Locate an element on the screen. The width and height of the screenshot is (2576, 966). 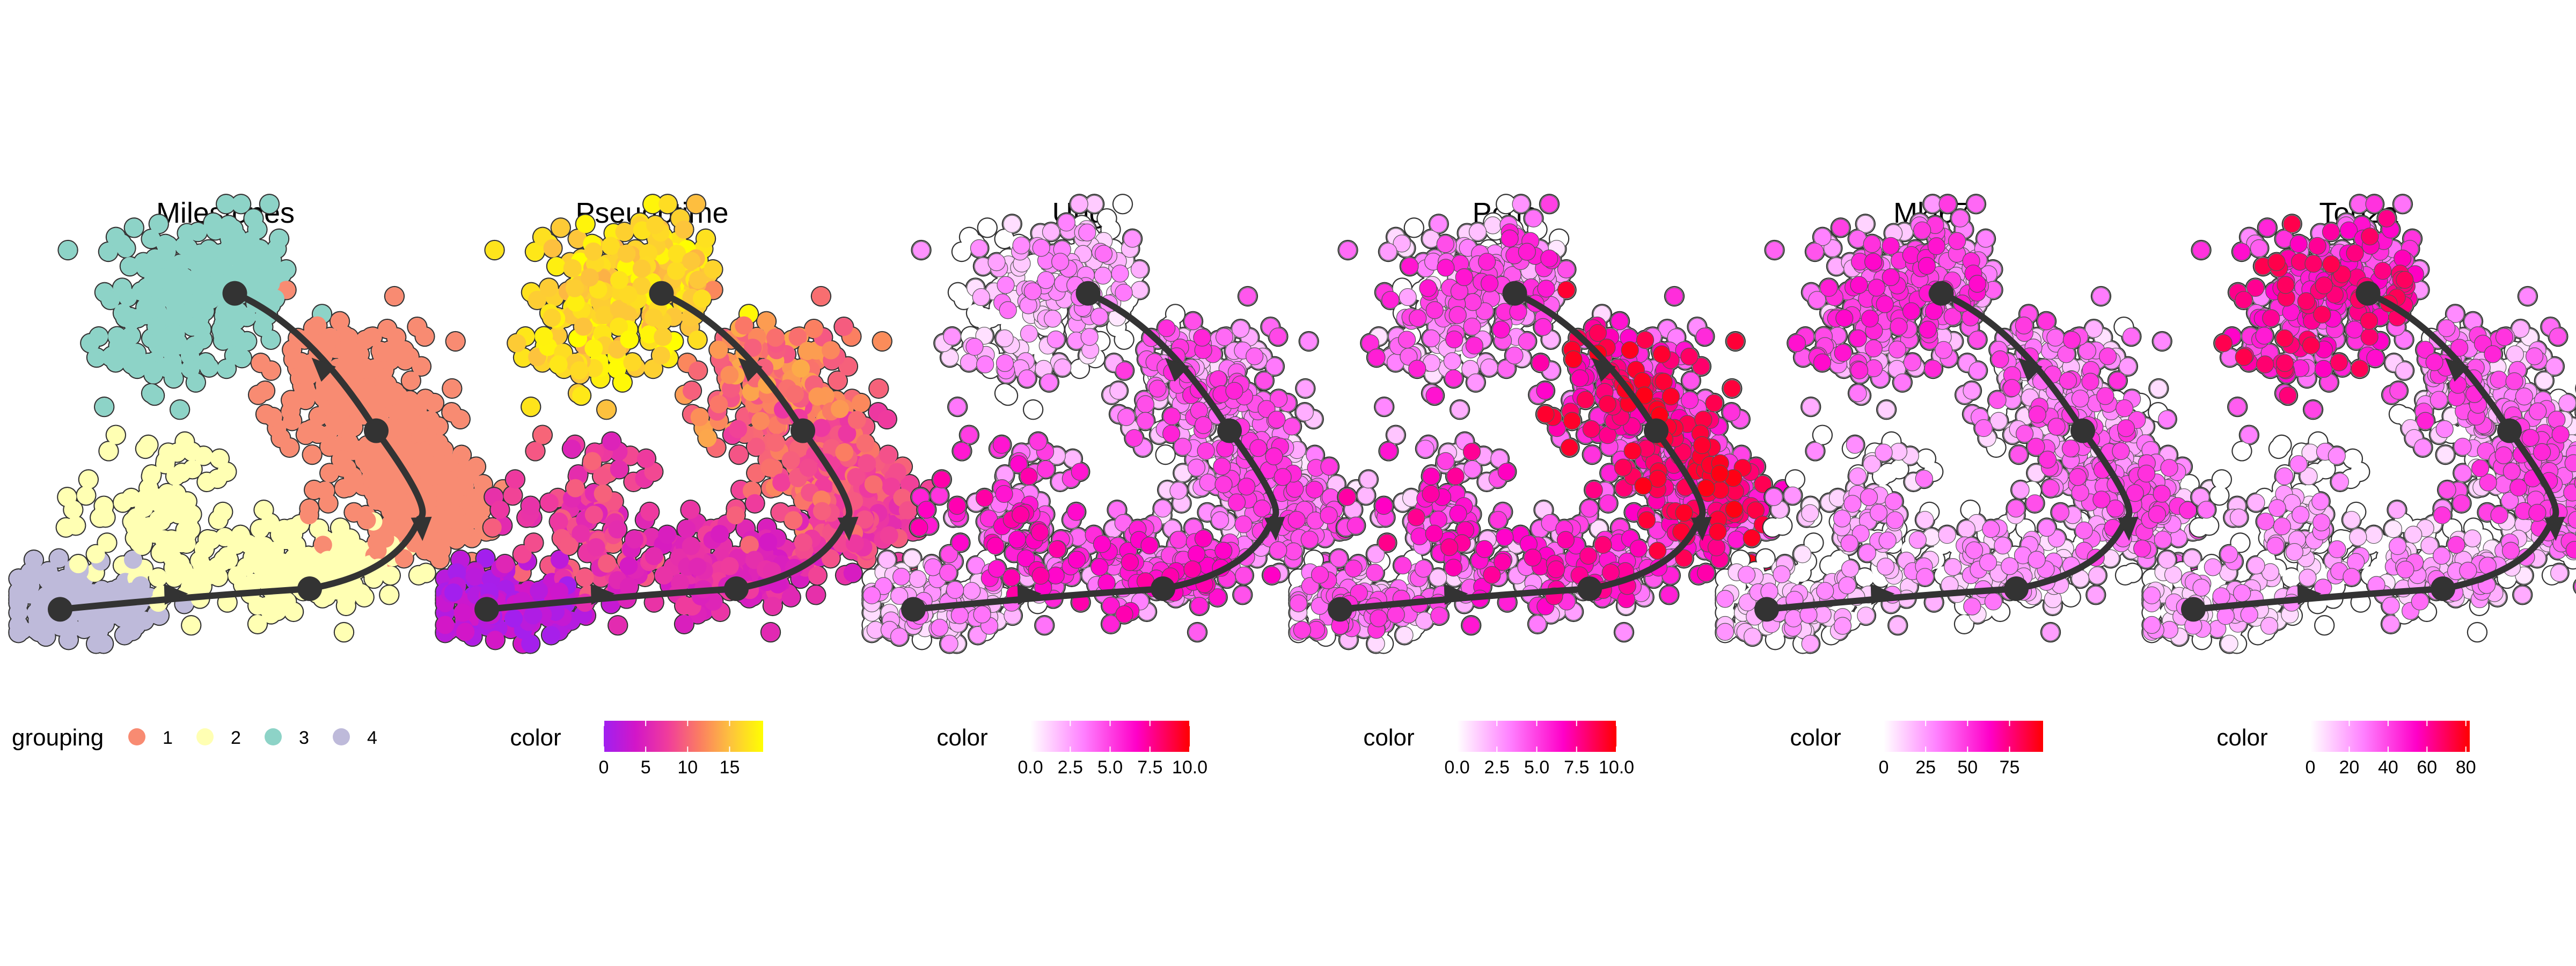
legend-title: grouping is located at coordinates (58, 737).